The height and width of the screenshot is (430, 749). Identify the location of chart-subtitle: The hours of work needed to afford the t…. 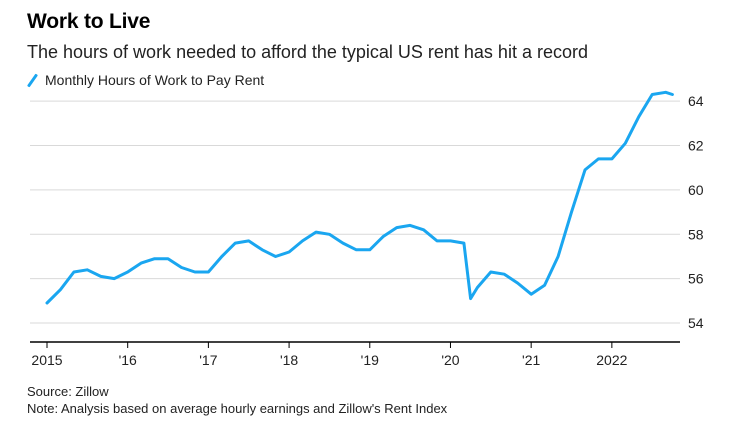
(307, 52).